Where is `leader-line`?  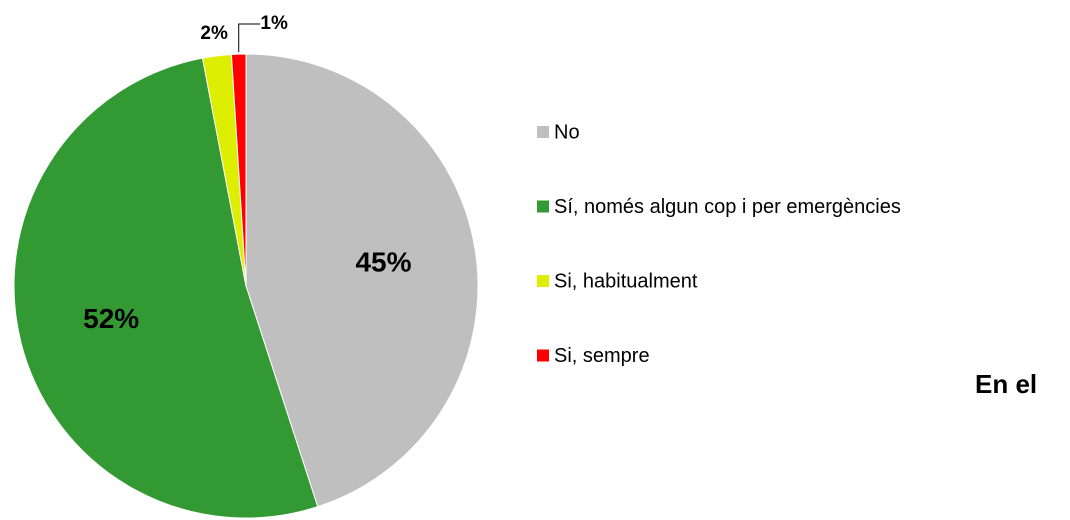
leader-line is located at coordinates (249, 38).